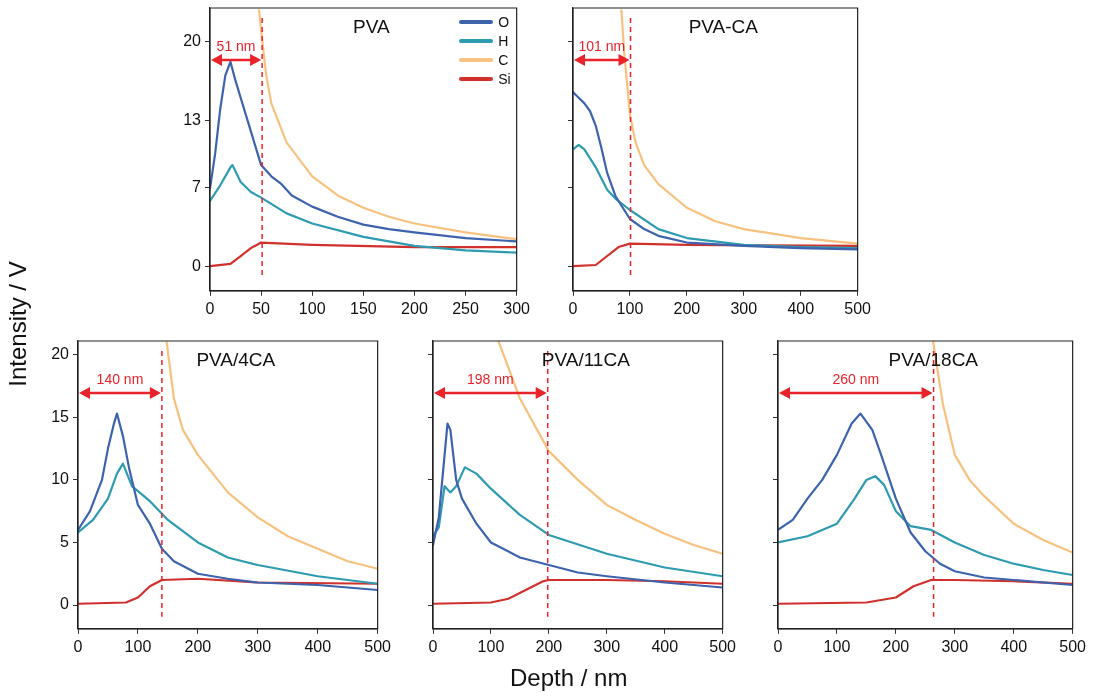  What do you see at coordinates (504, 21) in the screenshot?
I see `legend-label: O` at bounding box center [504, 21].